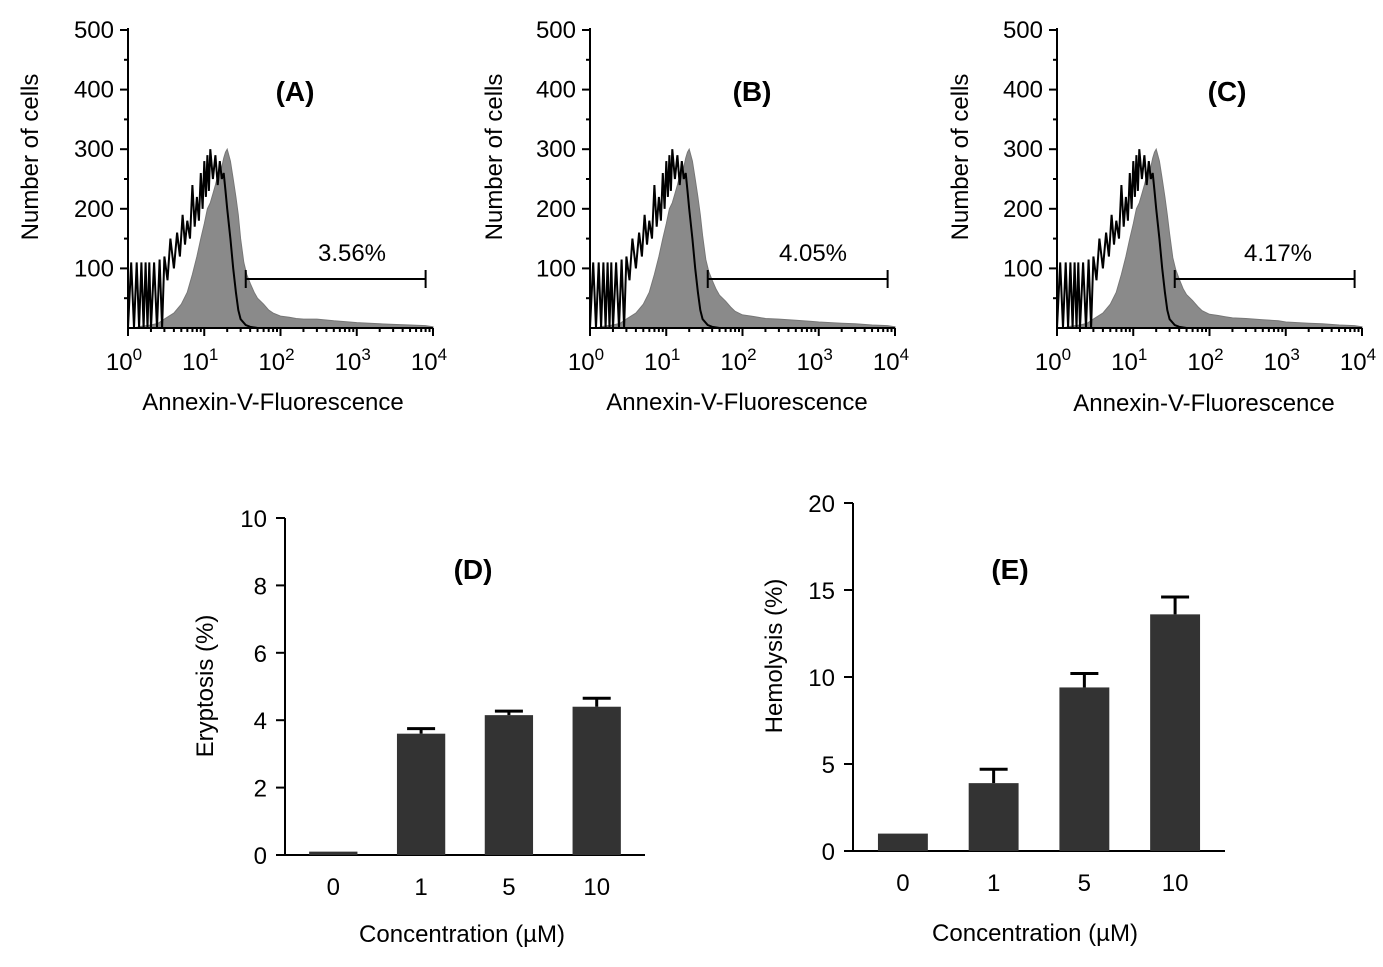 This screenshot has height=967, width=1383. I want to click on y-tick-label: 8, so click(260, 586).